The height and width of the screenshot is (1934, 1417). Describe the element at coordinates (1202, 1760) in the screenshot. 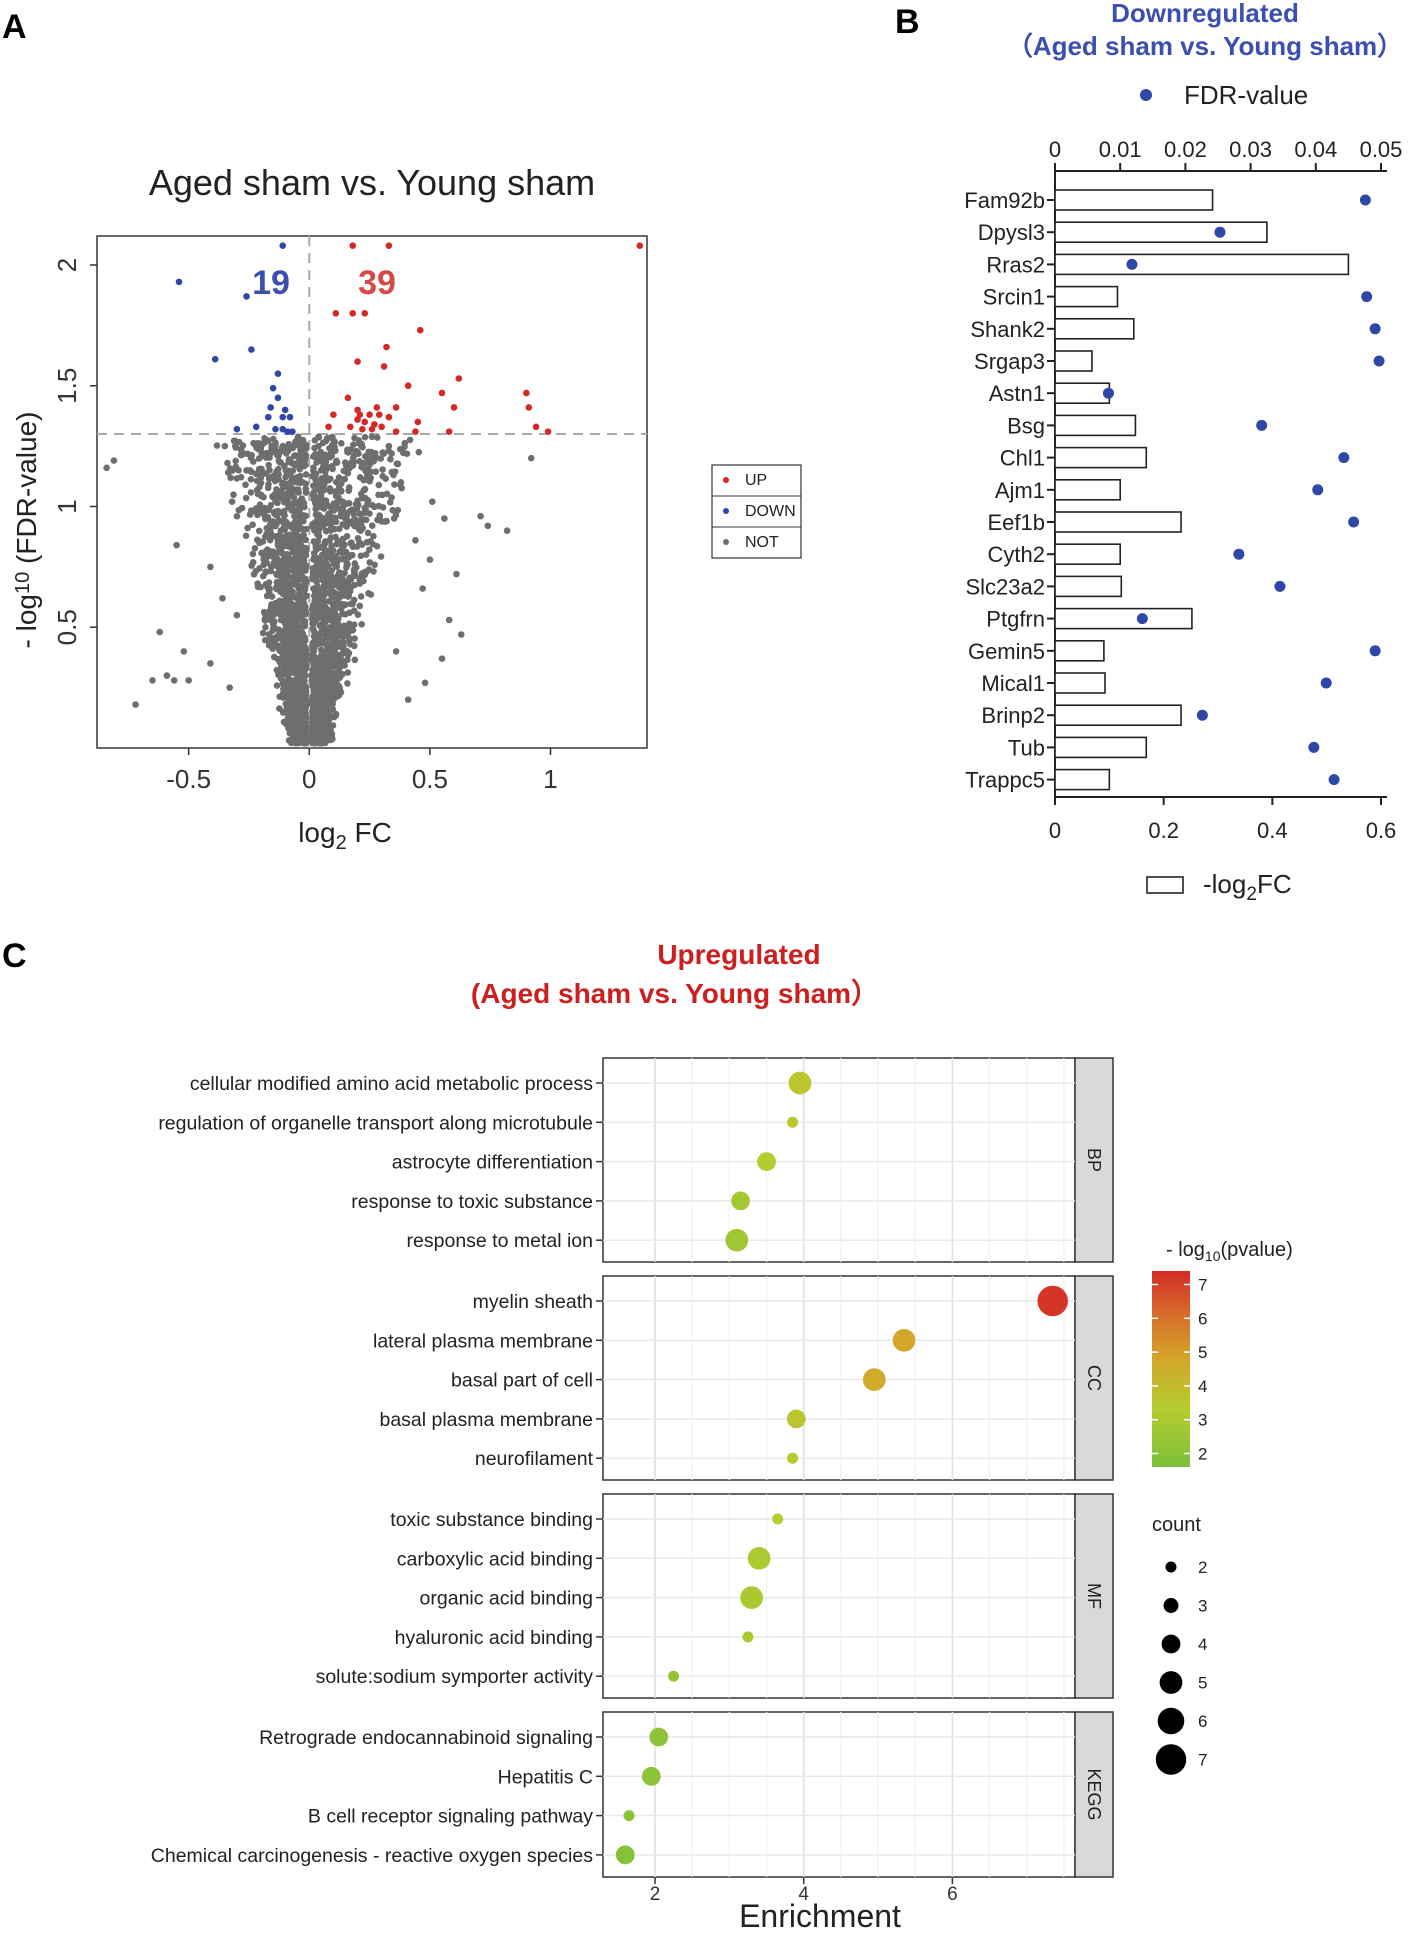

I see `size-legend-label: 7` at that location.